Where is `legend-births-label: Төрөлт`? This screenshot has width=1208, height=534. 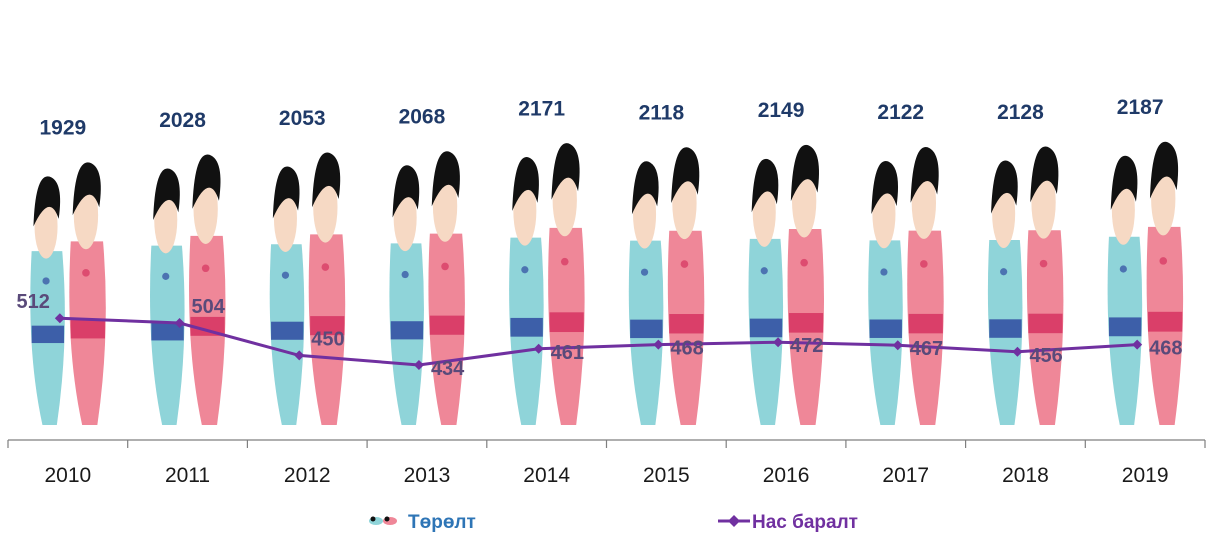
legend-births-label: Төрөлт is located at coordinates (442, 522).